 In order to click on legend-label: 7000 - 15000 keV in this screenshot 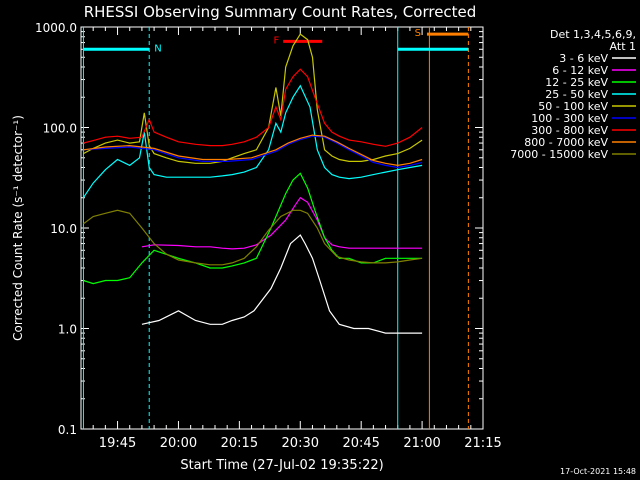, I will do `click(559, 154)`.